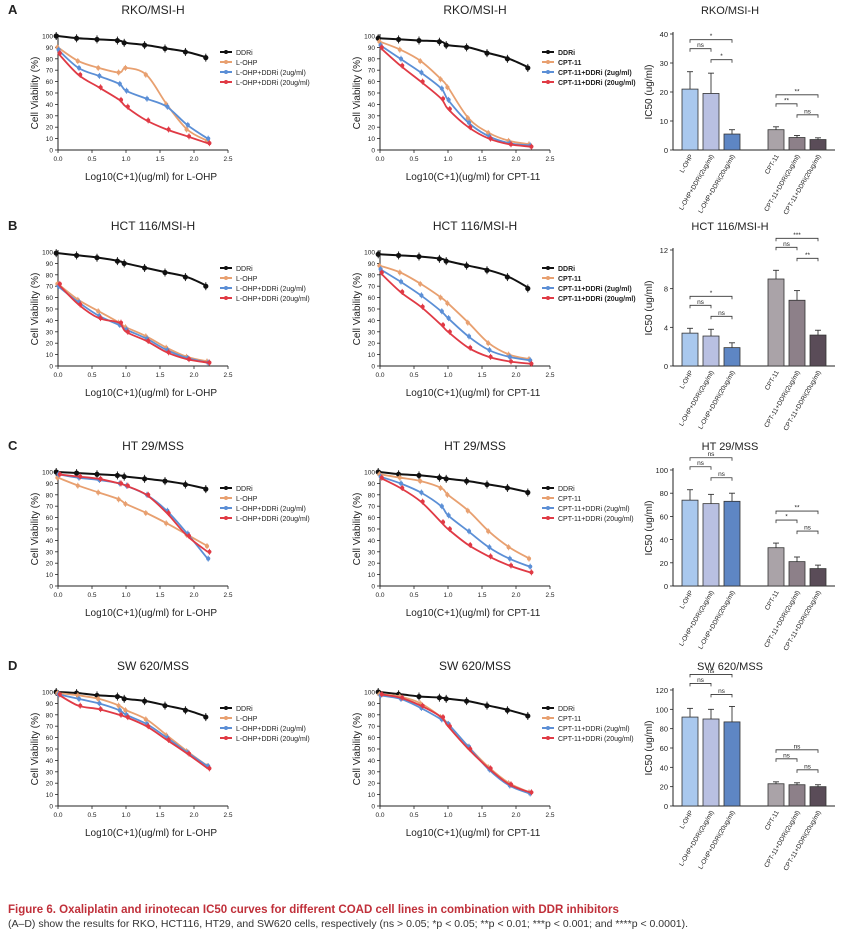  Describe the element at coordinates (91, 375) in the screenshot. I see `x-tick-label: 0.5` at that location.